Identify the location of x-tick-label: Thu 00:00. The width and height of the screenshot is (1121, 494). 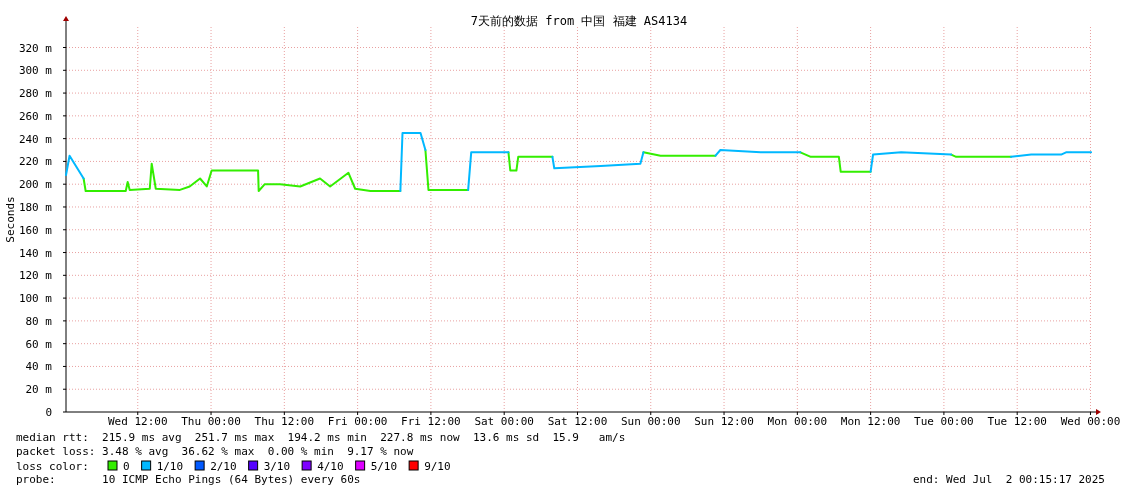
(211, 421).